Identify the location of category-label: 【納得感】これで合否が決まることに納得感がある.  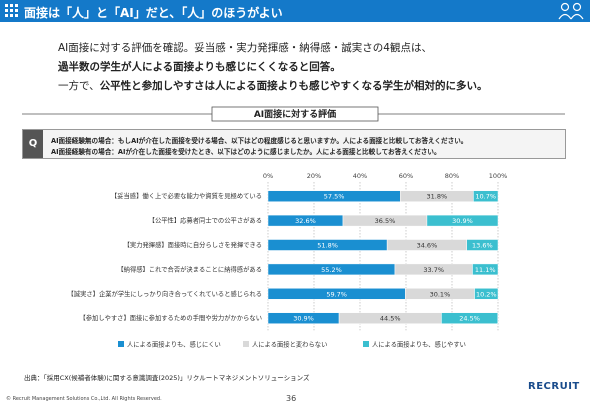
(189, 268).